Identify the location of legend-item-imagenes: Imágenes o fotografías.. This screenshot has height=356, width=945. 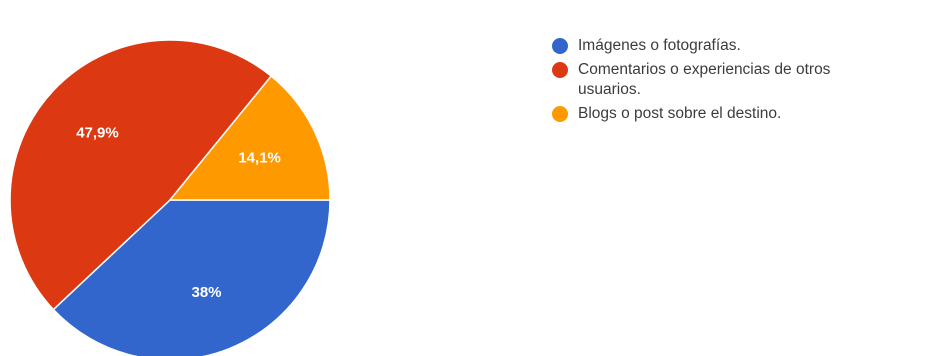
(747, 46).